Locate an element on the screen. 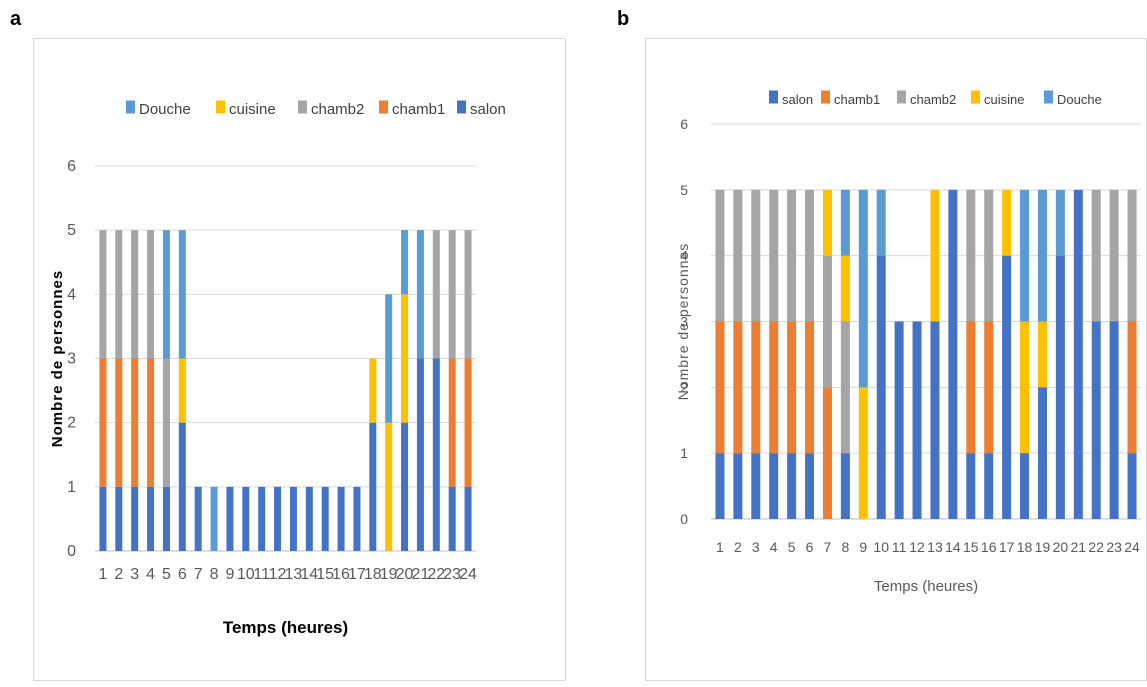 Image resolution: width=1147 pixels, height=687 pixels. chart-a-y-tick-label: 3 is located at coordinates (71, 359).